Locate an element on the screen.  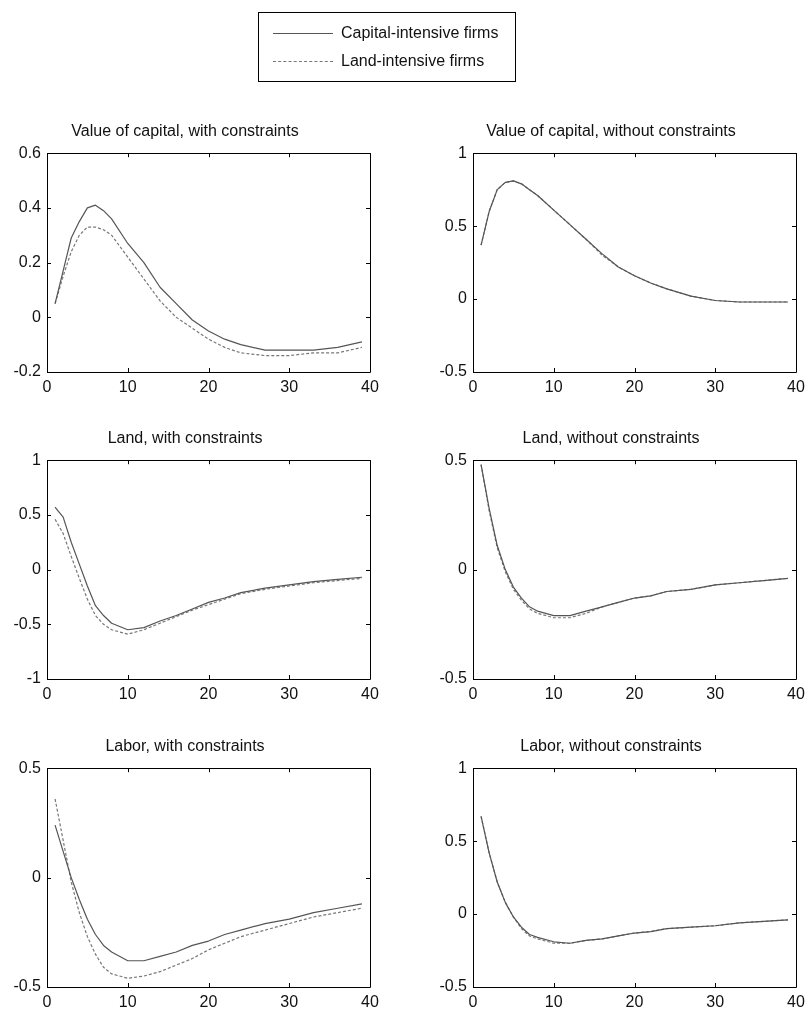
chart-title: Value of capital, without constraints is located at coordinates (611, 131).